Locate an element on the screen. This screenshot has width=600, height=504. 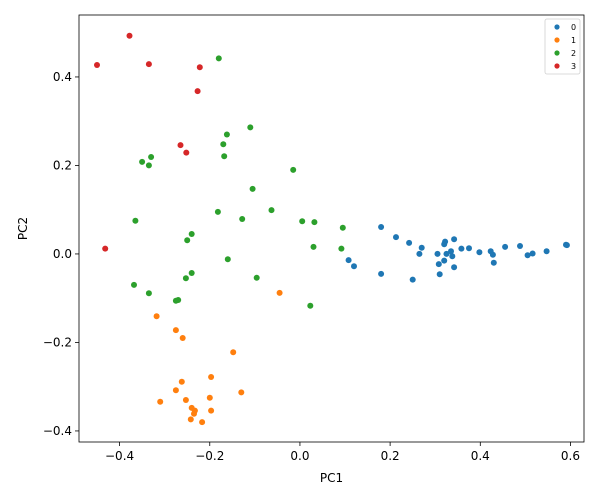
y-tick-label: 0.4 is located at coordinates (62, 77).